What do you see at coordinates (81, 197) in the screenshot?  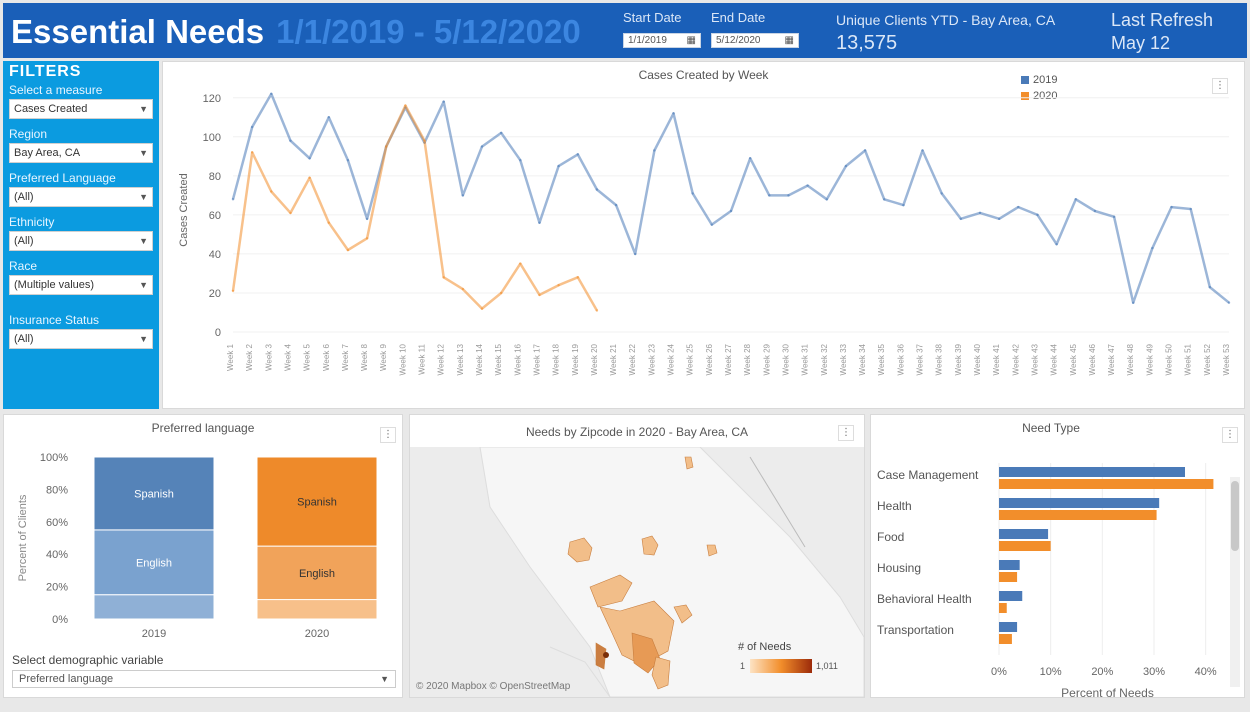 I see `language-select: (All) ▼` at bounding box center [81, 197].